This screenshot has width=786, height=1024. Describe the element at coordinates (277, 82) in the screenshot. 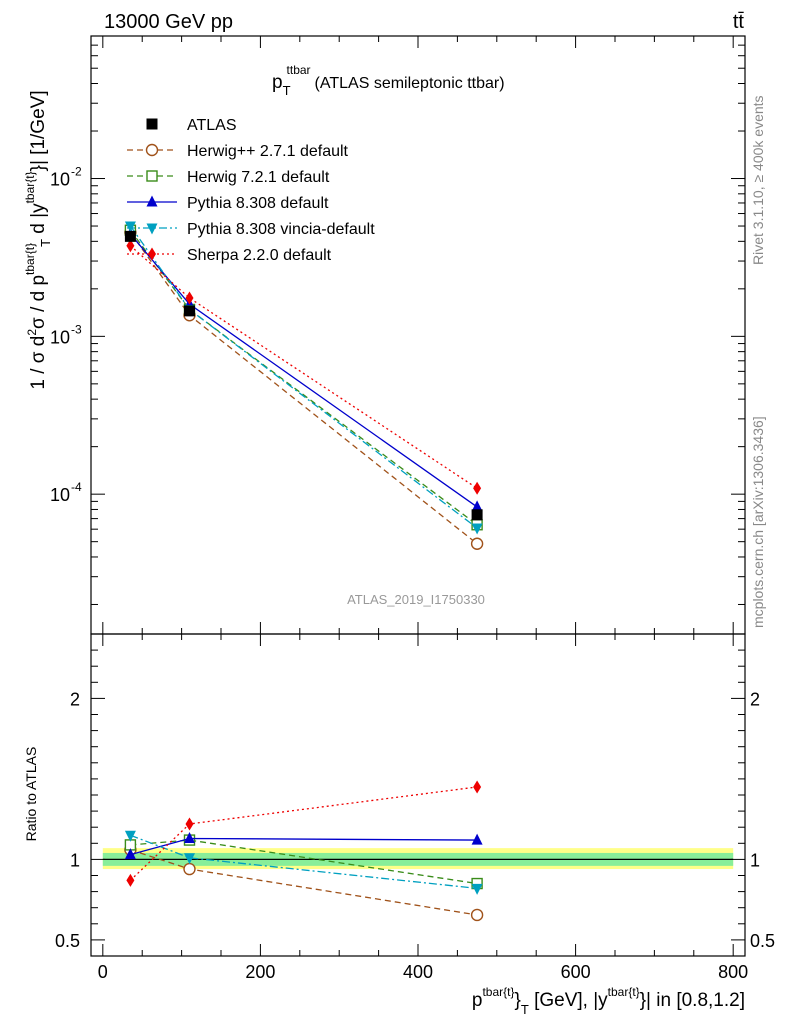

I see `plot-title-main: p` at that location.